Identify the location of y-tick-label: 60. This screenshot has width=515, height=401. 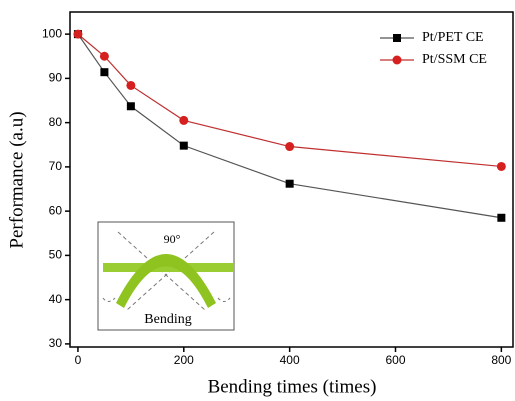
(56, 210).